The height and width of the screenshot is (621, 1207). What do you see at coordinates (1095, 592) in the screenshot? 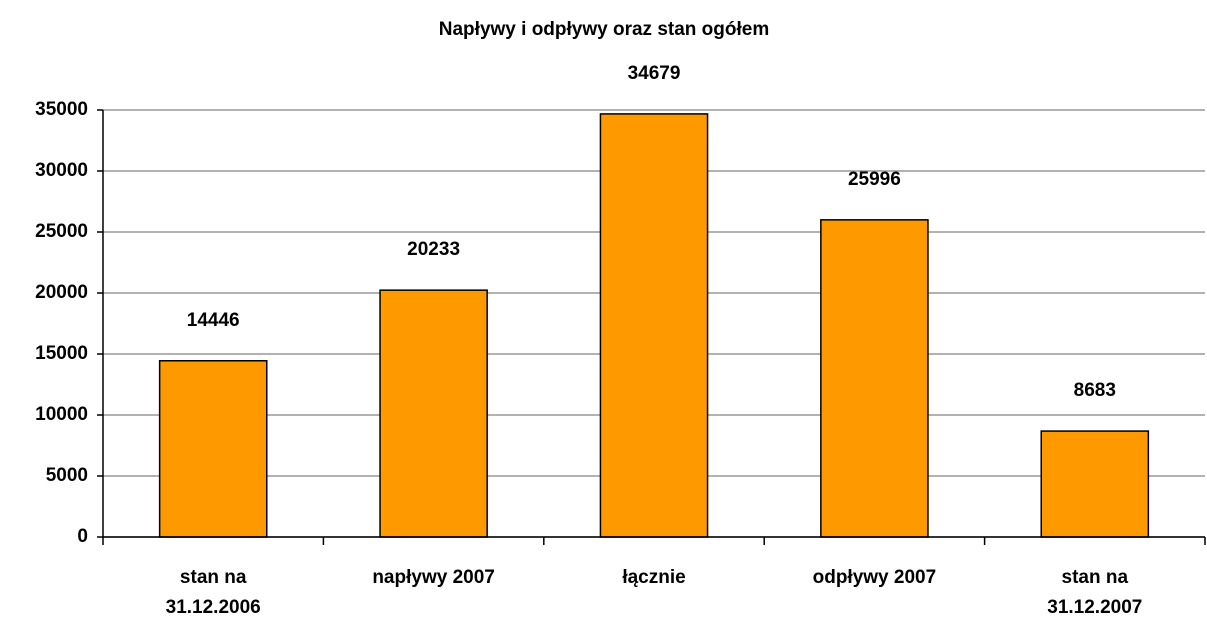
I see `x-tick-label: stan na 31.12.2007` at bounding box center [1095, 592].